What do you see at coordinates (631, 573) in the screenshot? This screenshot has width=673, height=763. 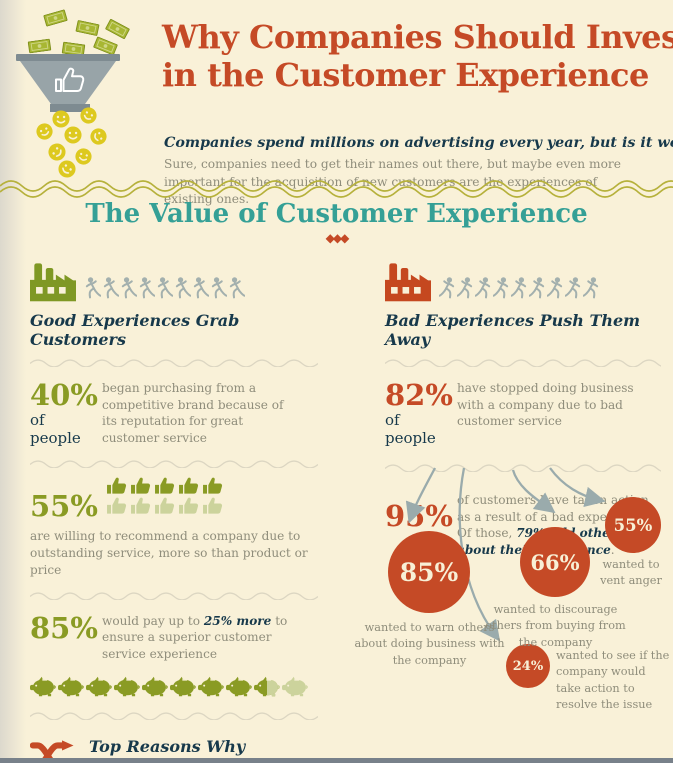 I see `bubble-55-caption: wanted to vent anger` at bounding box center [631, 573].